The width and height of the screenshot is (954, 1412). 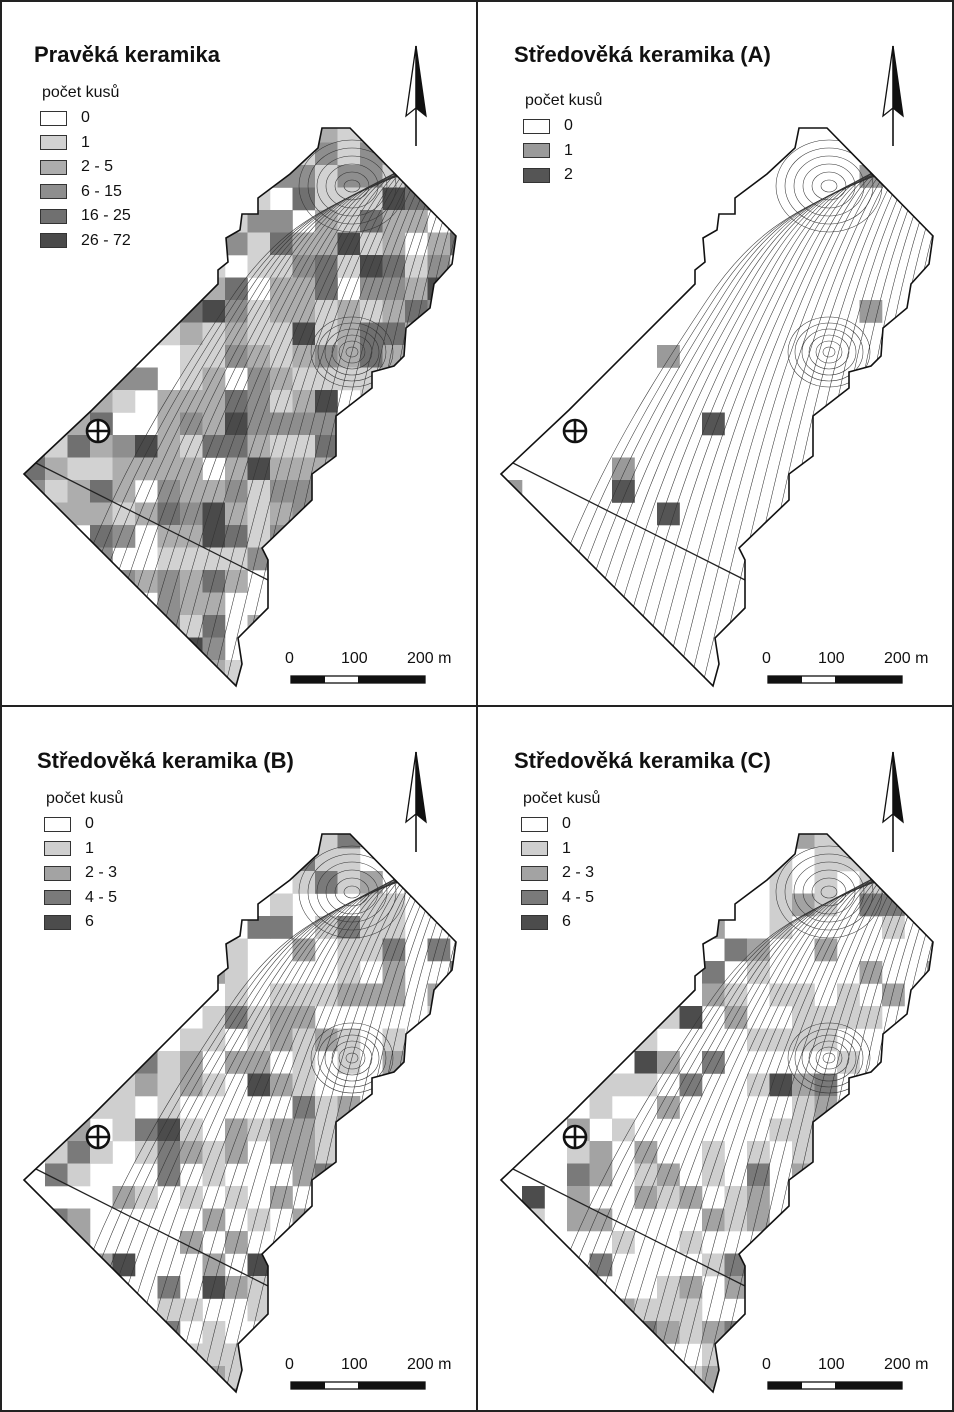 I want to click on legend-label: 0, so click(x=566, y=824).